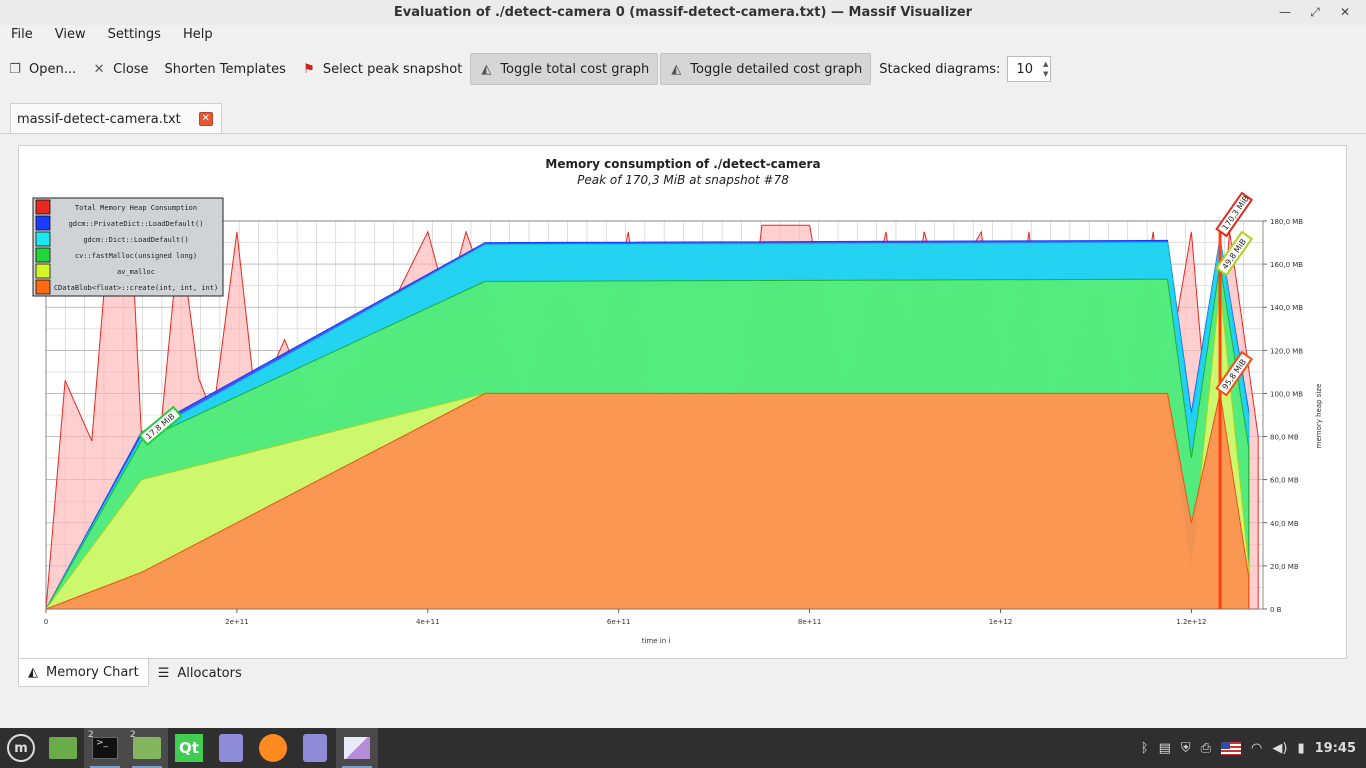 Image resolution: width=1366 pixels, height=768 pixels. I want to click on volume-icon: ◀), so click(1280, 748).